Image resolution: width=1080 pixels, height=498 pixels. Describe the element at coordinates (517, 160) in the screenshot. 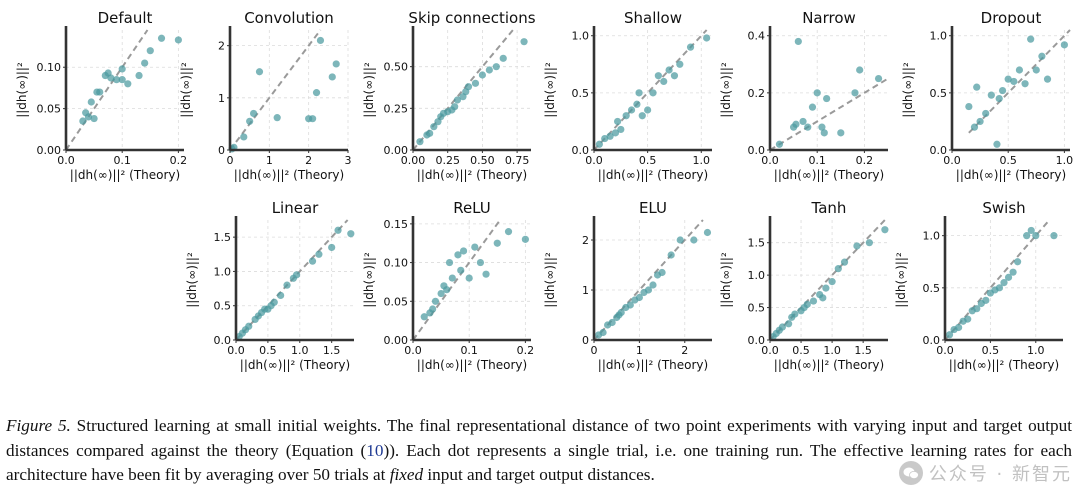

I see `x-tick-label: 0.75` at that location.